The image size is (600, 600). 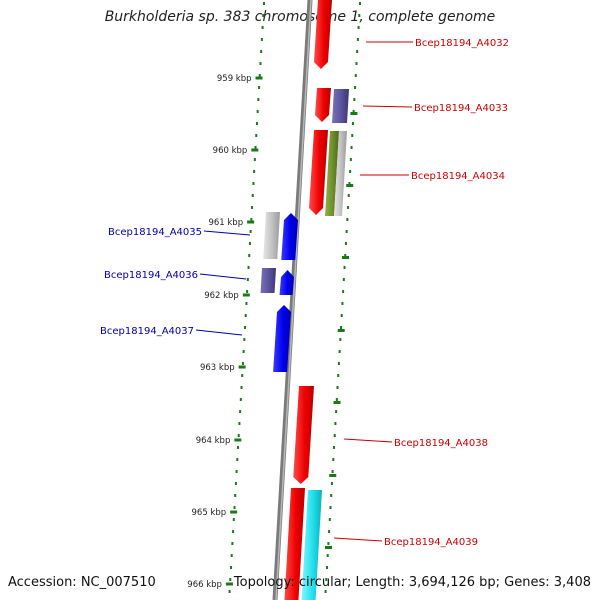 I want to click on gene-feature-a4039, so click(x=294, y=544).